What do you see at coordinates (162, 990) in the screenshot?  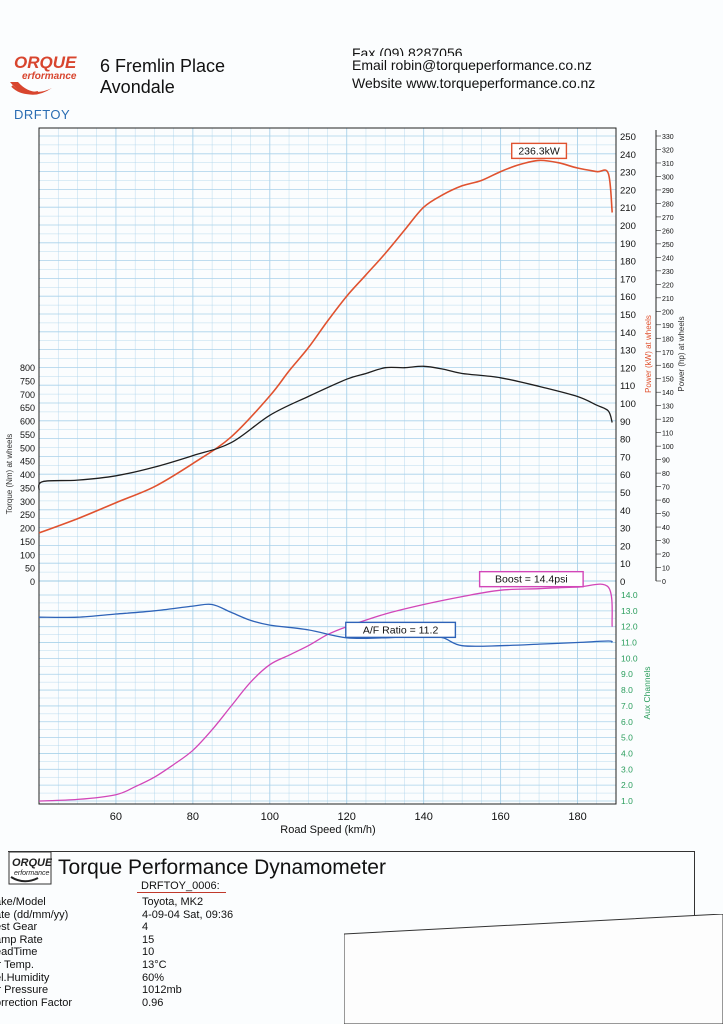 I see `field-value: 1012mb` at bounding box center [162, 990].